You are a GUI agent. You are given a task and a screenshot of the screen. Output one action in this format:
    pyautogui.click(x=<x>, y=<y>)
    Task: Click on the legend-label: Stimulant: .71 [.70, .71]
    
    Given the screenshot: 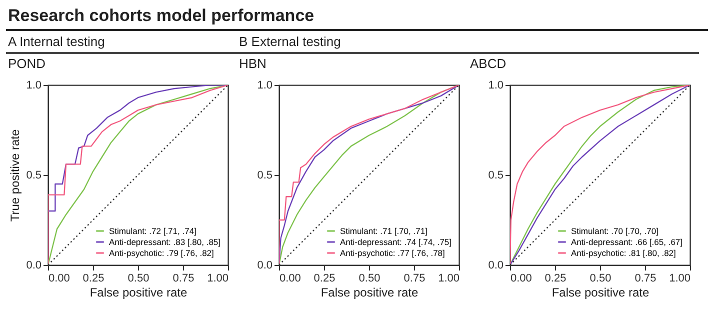 What is the action you would take?
    pyautogui.click(x=384, y=231)
    